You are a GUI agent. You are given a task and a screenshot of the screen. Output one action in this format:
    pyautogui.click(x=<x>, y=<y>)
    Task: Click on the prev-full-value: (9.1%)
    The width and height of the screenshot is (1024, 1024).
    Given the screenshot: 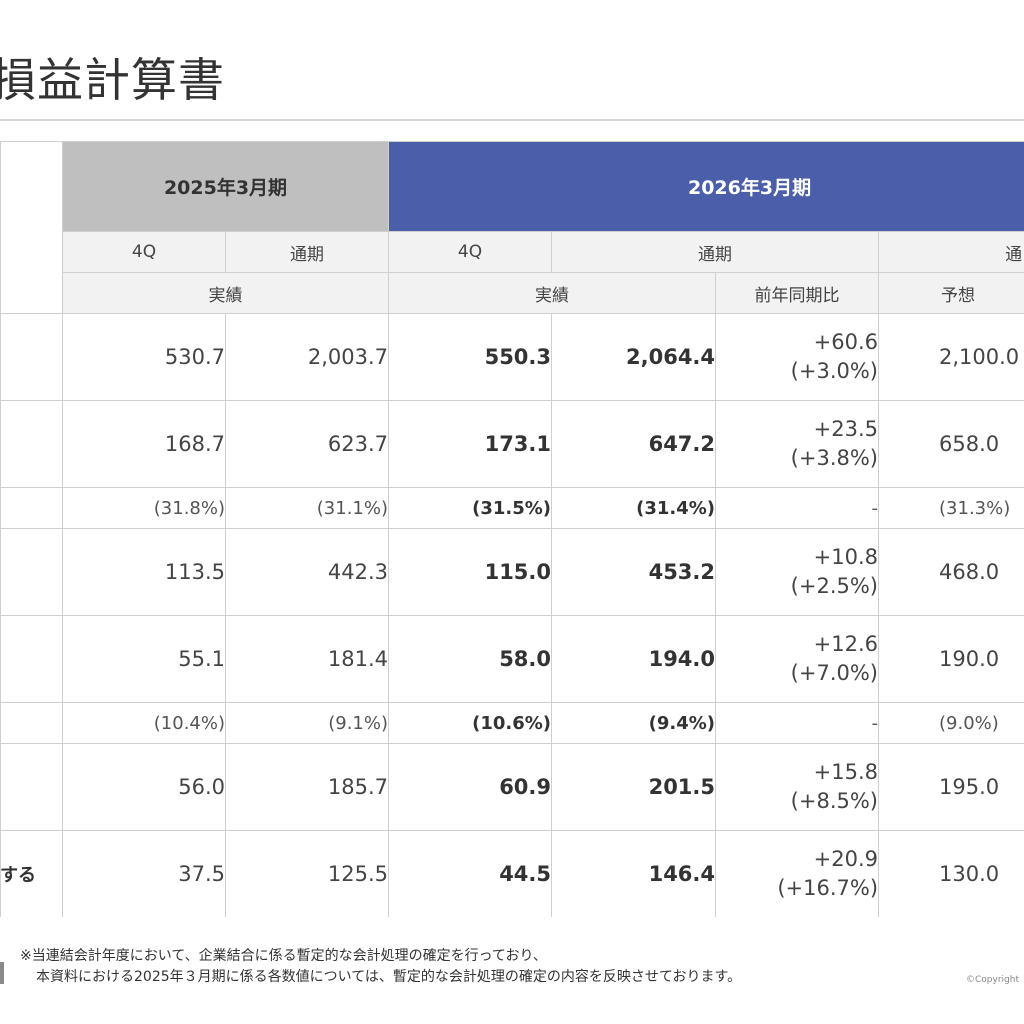 What is the action you would take?
    pyautogui.click(x=307, y=723)
    